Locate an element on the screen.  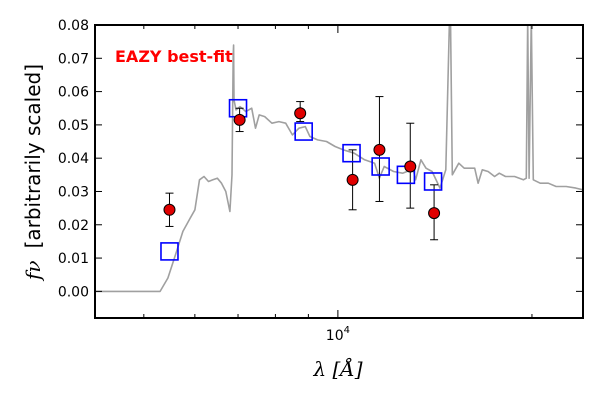
y-tick-label: 0.00 is located at coordinates (73, 292).